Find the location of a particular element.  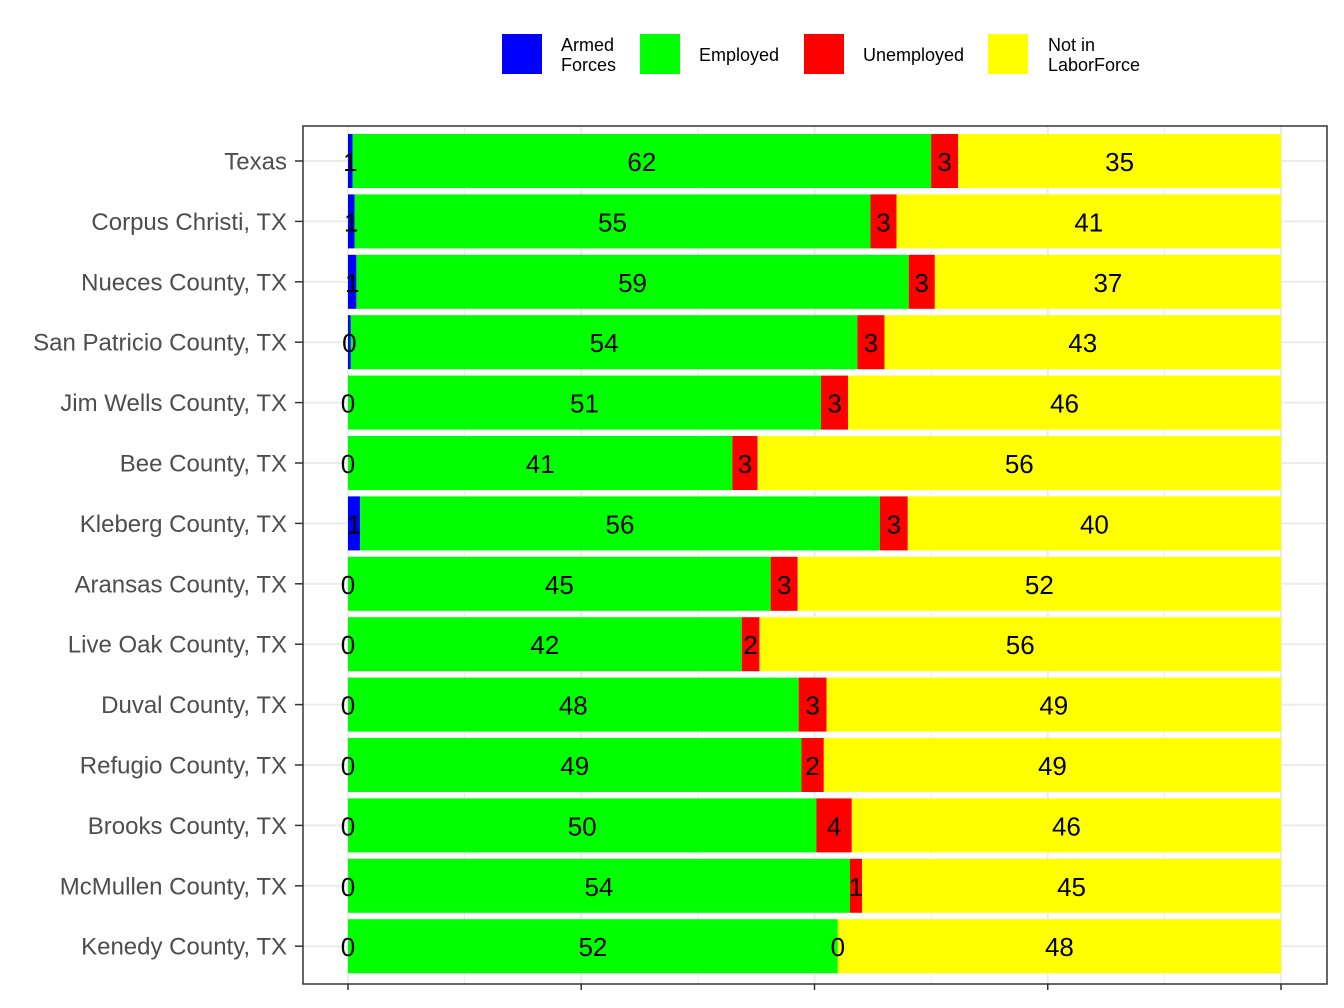

bar-not-in-laborforce-san-patricio-county-tx is located at coordinates (1082, 342).